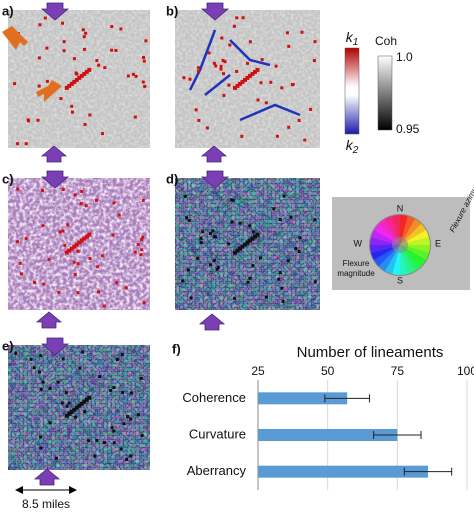 Image resolution: width=474 pixels, height=516 pixels. Describe the element at coordinates (247, 79) in the screenshot. I see `panel-b` at that location.